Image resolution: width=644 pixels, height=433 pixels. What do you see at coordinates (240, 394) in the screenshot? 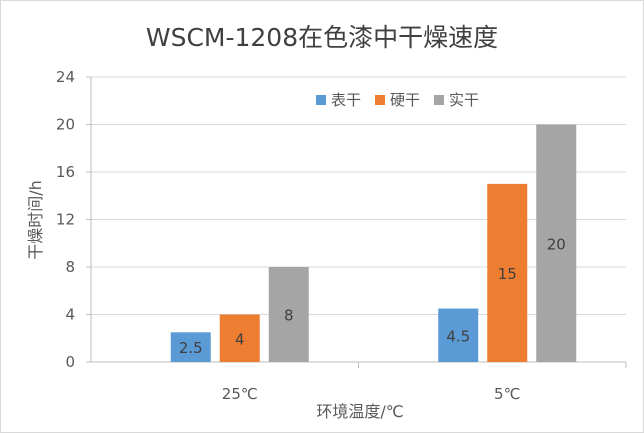
I see `x-tick-label: 25℃` at bounding box center [240, 394].